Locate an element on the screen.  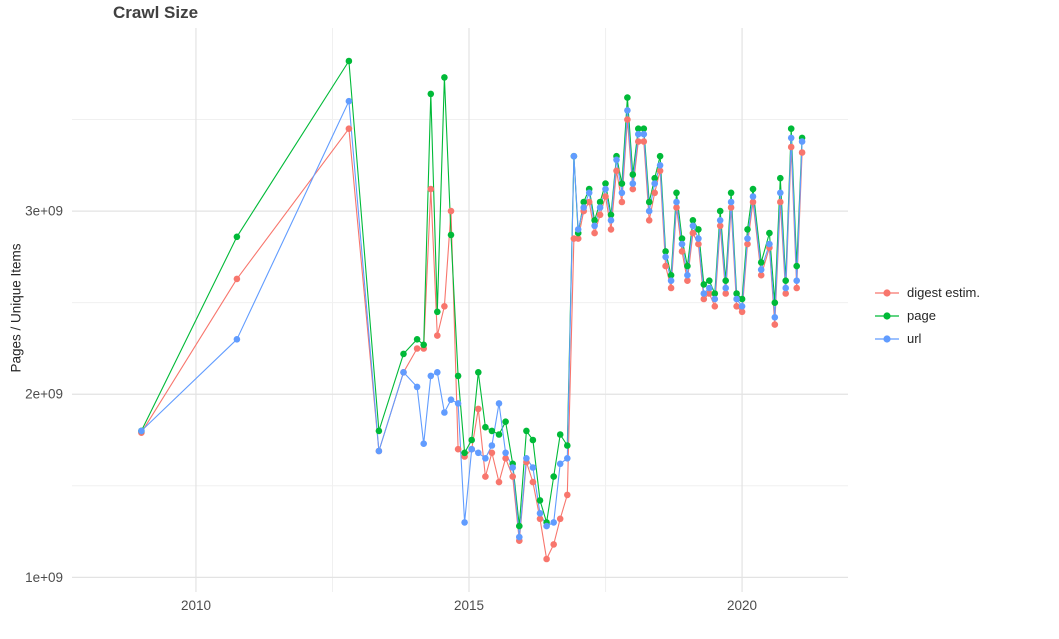
legend-item-page: page is located at coordinates (927, 315).